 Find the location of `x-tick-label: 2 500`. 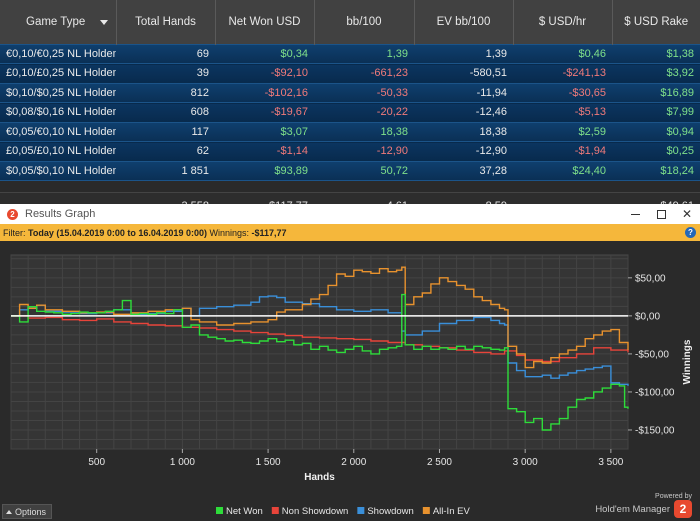

x-tick-label: 2 500 is located at coordinates (439, 462).